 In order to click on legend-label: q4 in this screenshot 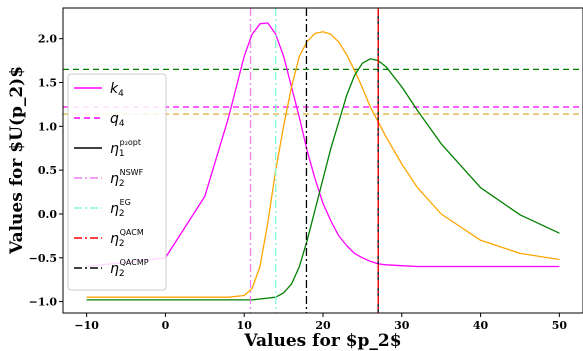, I will do `click(117, 120)`.